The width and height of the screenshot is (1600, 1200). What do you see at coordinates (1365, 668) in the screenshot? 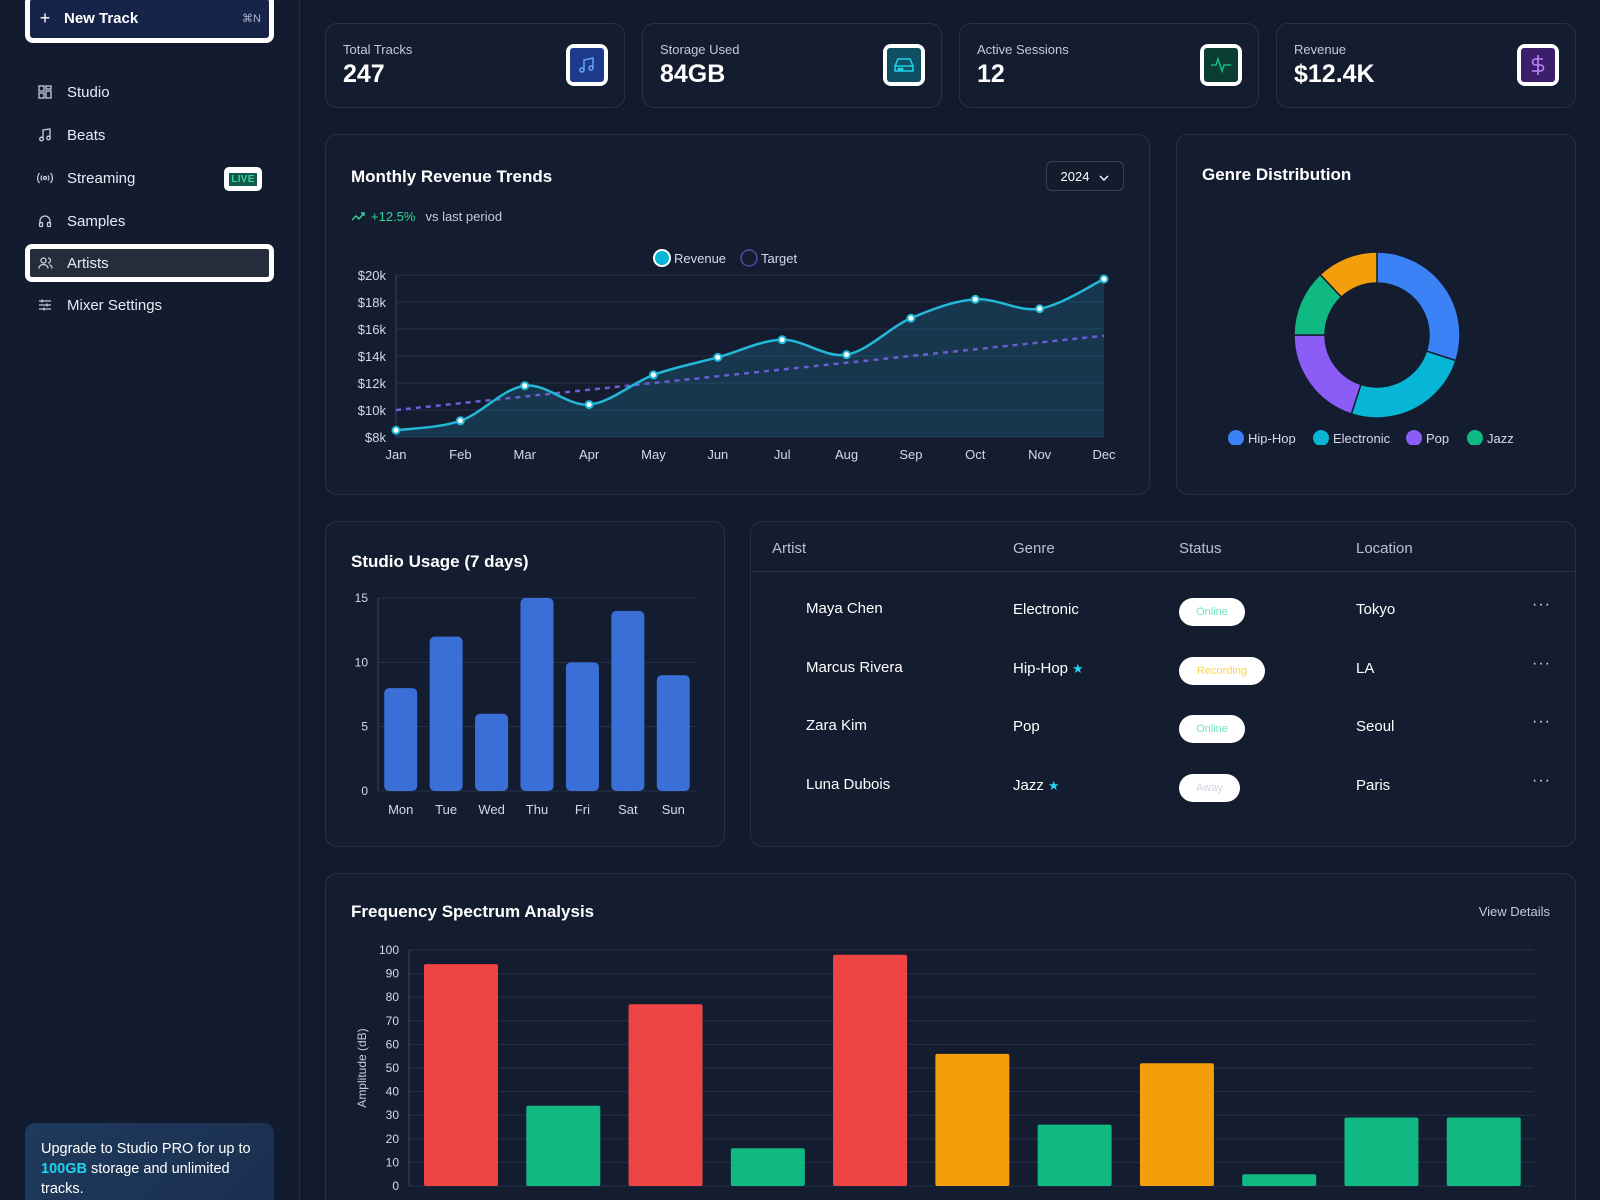
I see `artist-location: LA` at bounding box center [1365, 668].